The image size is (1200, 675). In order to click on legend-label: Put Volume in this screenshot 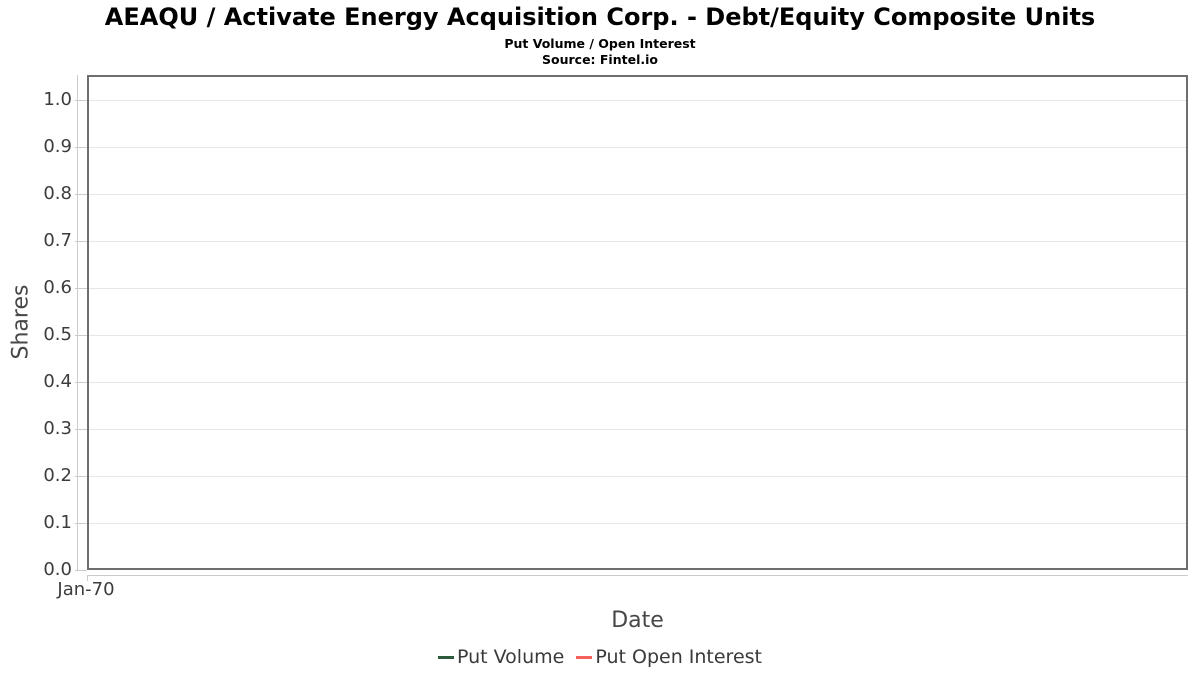, I will do `click(511, 657)`.